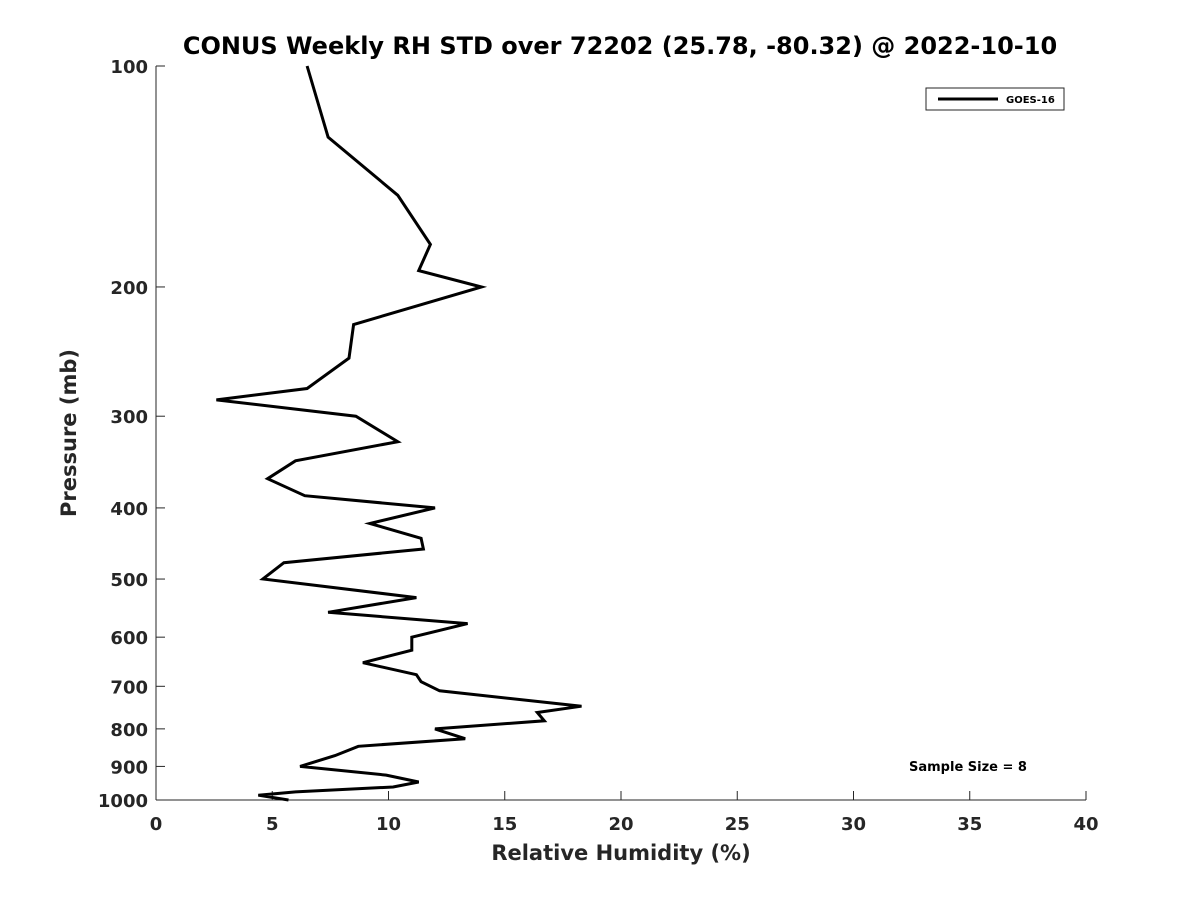 Image resolution: width=1200 pixels, height=900 pixels. Describe the element at coordinates (129, 67) in the screenshot. I see `y-tick-label: 100` at that location.